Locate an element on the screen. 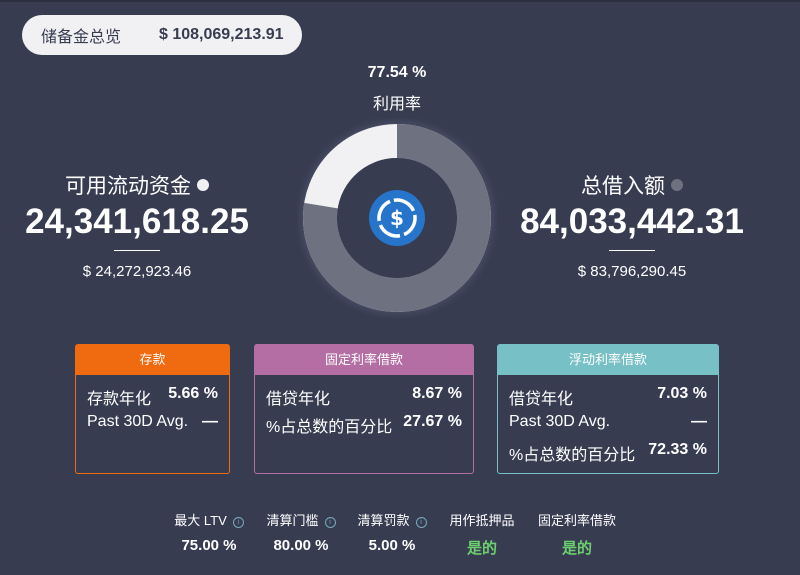 The width and height of the screenshot is (800, 575). row-value: 8.67 % is located at coordinates (437, 393).